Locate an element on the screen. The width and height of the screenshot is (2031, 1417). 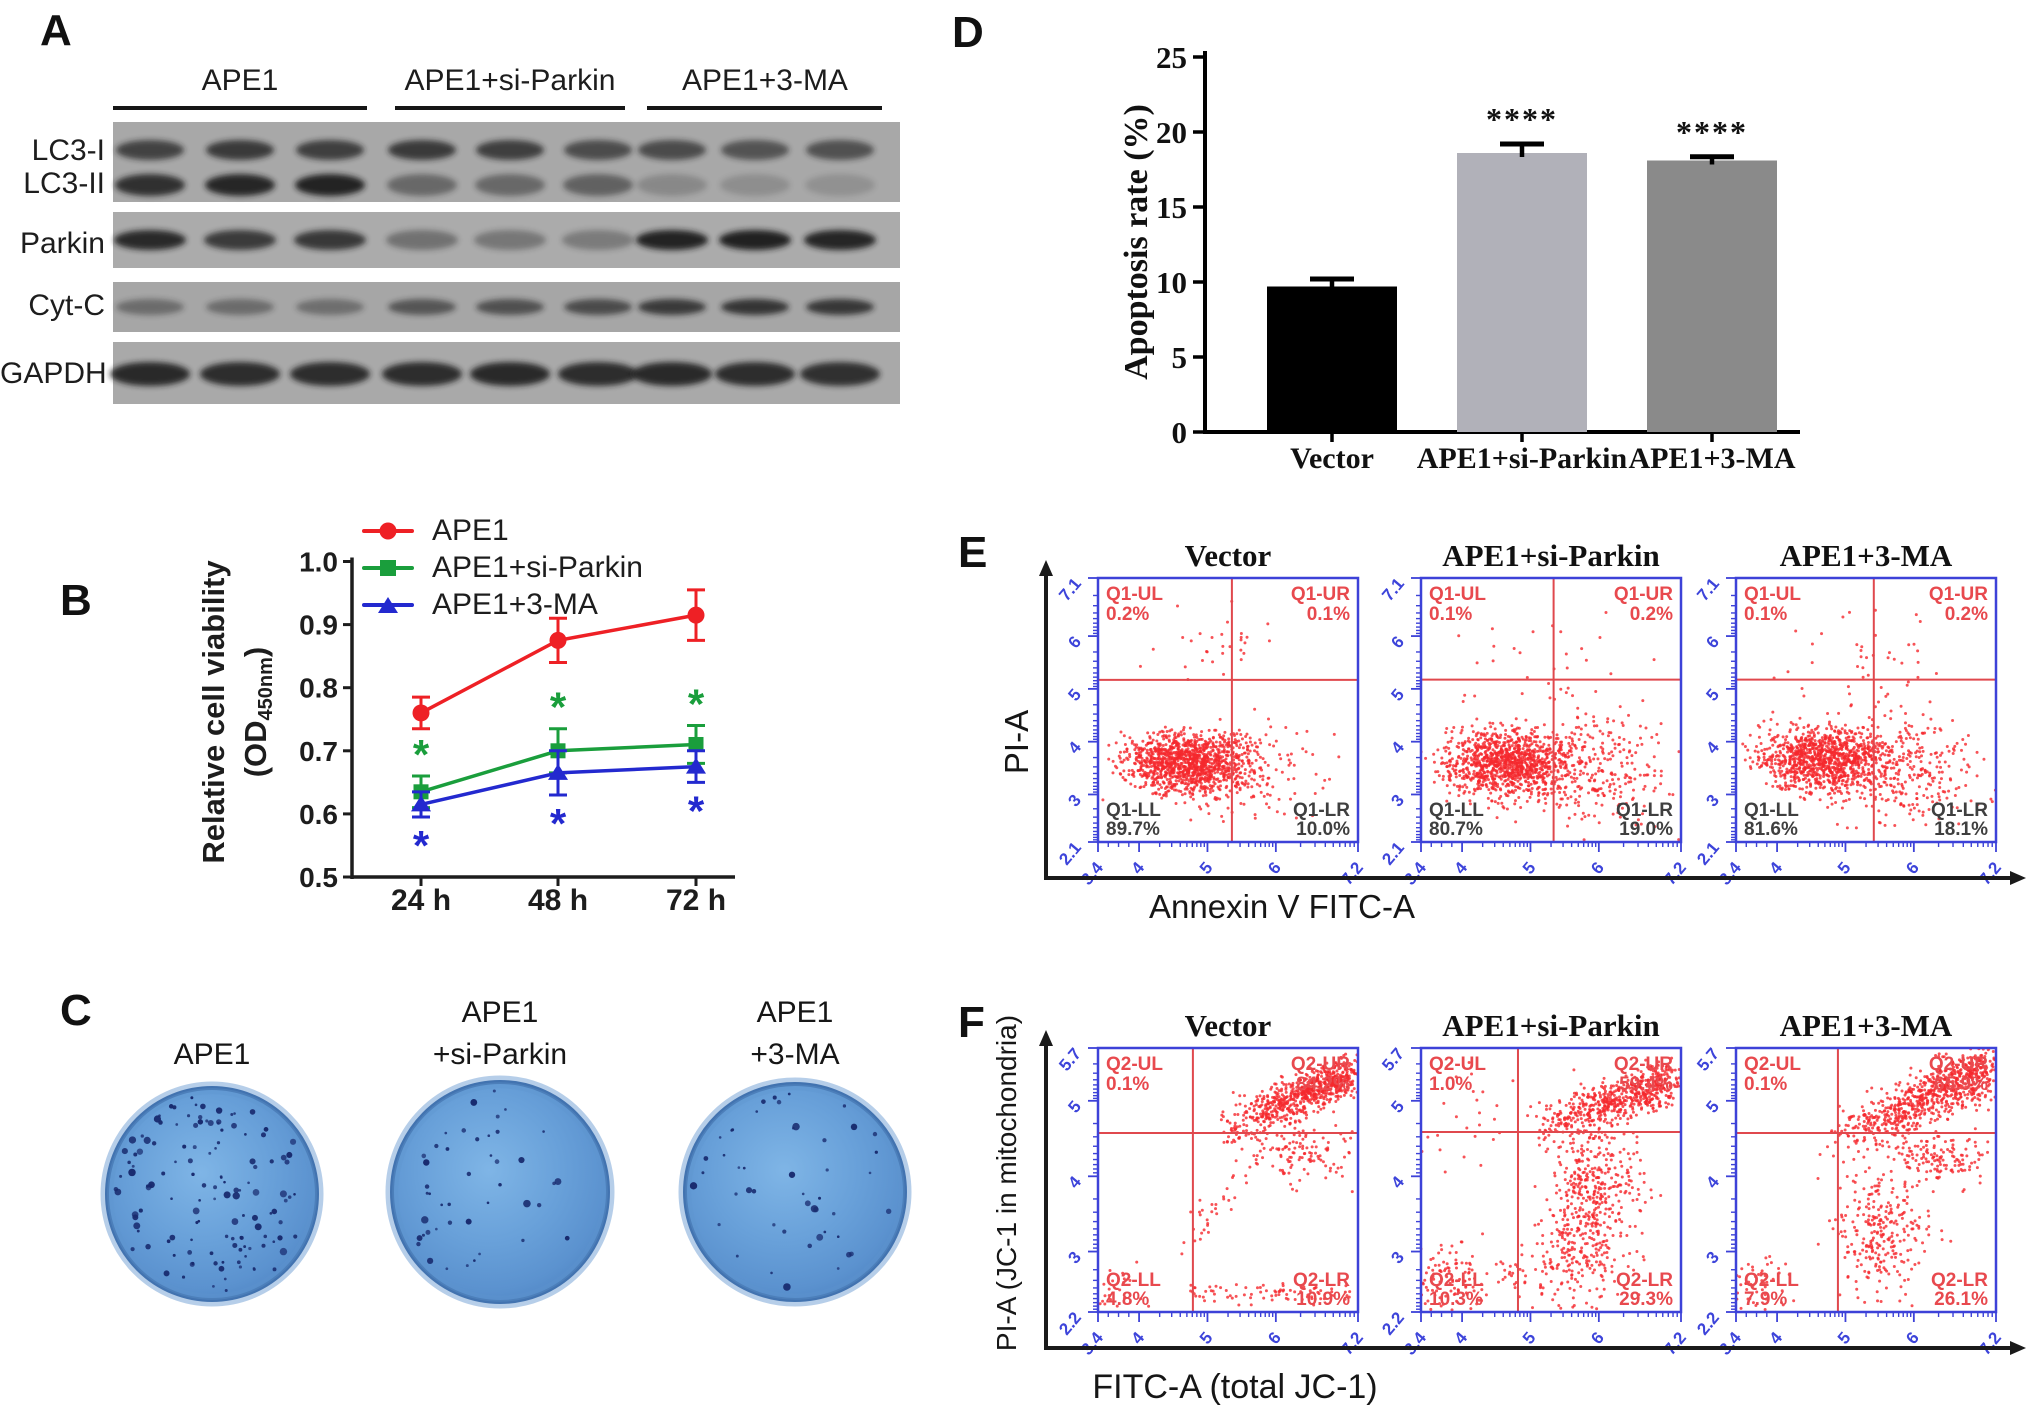
e-x-tick-label: 5 is located at coordinates (1206, 867).